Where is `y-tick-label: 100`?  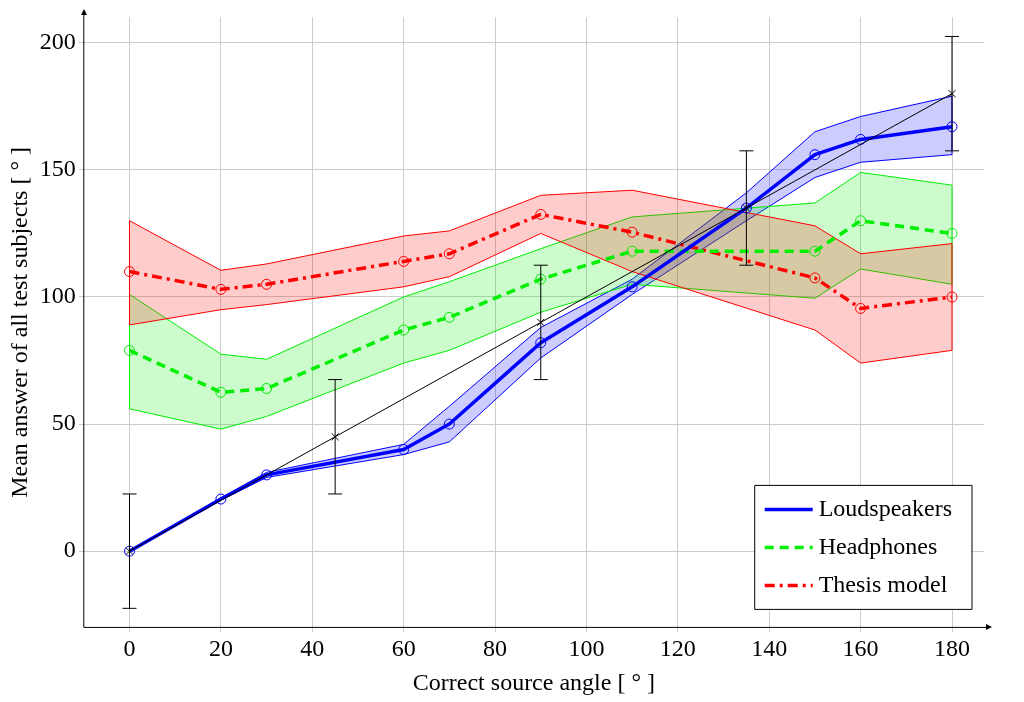 y-tick-label: 100 is located at coordinates (57, 295).